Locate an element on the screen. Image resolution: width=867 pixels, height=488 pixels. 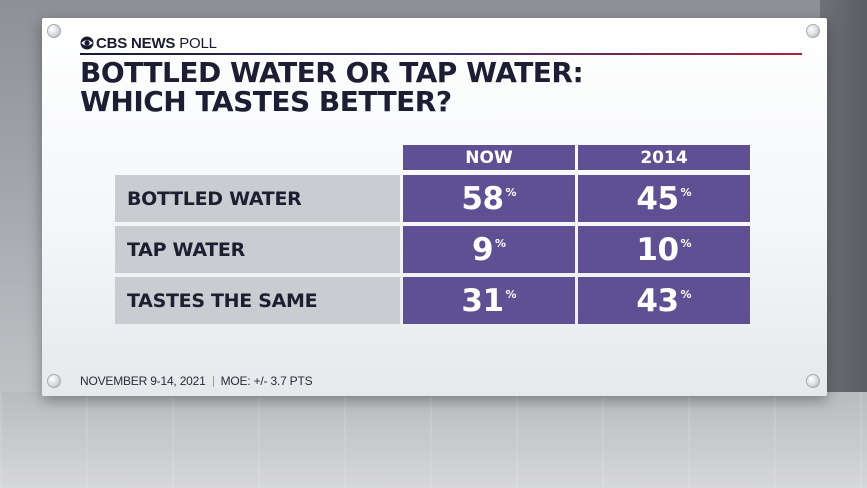
cell-tap-2014: 10% is located at coordinates (664, 249).